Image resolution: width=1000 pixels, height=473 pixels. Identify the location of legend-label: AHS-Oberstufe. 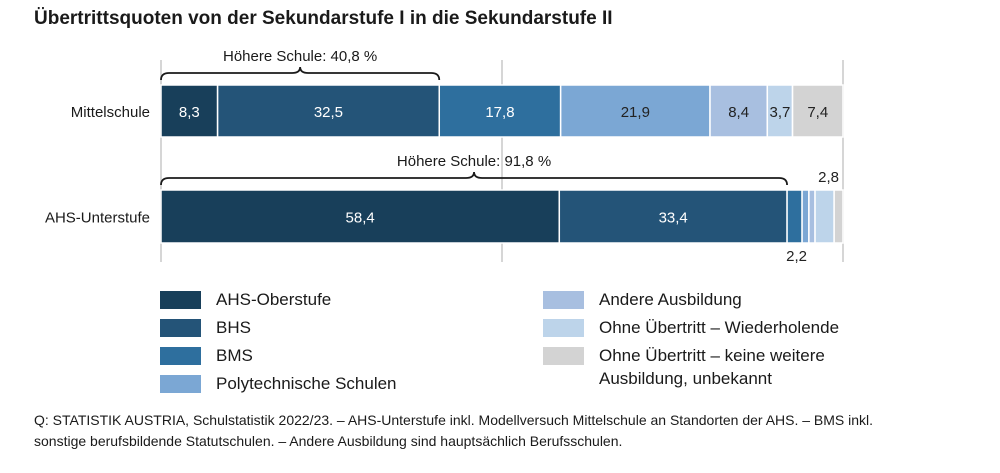
(274, 299).